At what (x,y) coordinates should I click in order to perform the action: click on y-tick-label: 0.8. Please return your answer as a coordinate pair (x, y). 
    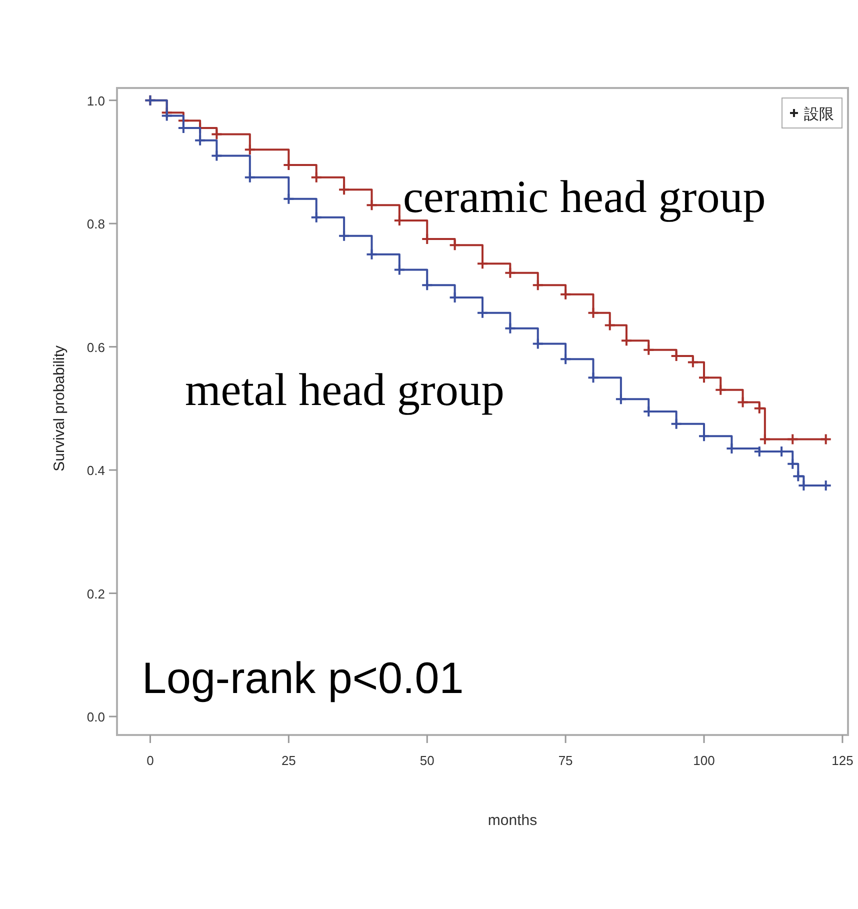
    Looking at the image, I should click on (95, 224).